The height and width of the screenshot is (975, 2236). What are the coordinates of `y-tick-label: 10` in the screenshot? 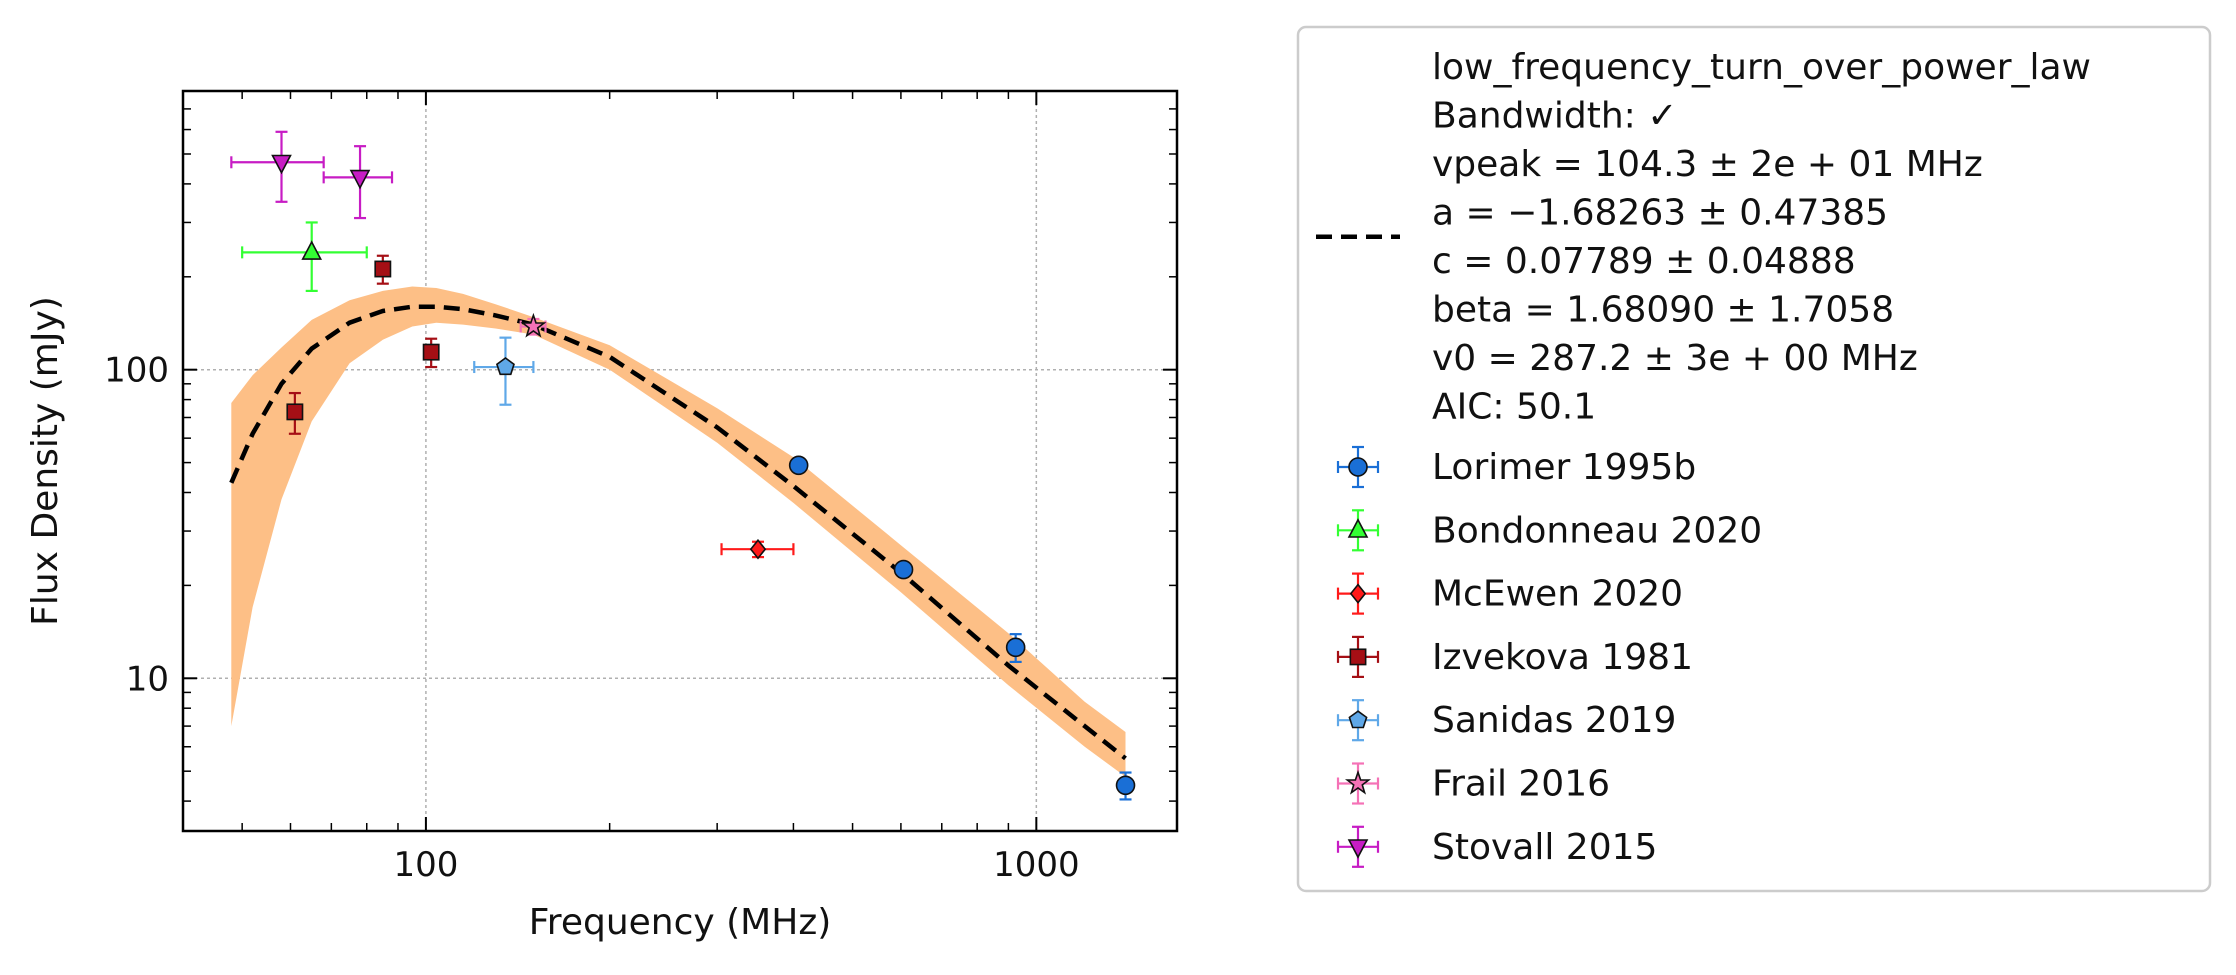 It's located at (147, 679).